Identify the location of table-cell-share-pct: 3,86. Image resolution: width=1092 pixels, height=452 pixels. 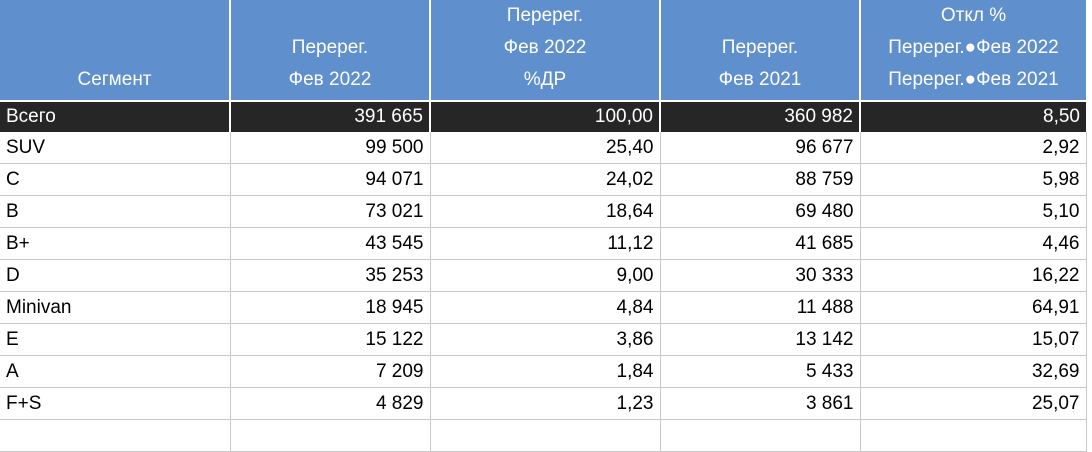
(545, 339).